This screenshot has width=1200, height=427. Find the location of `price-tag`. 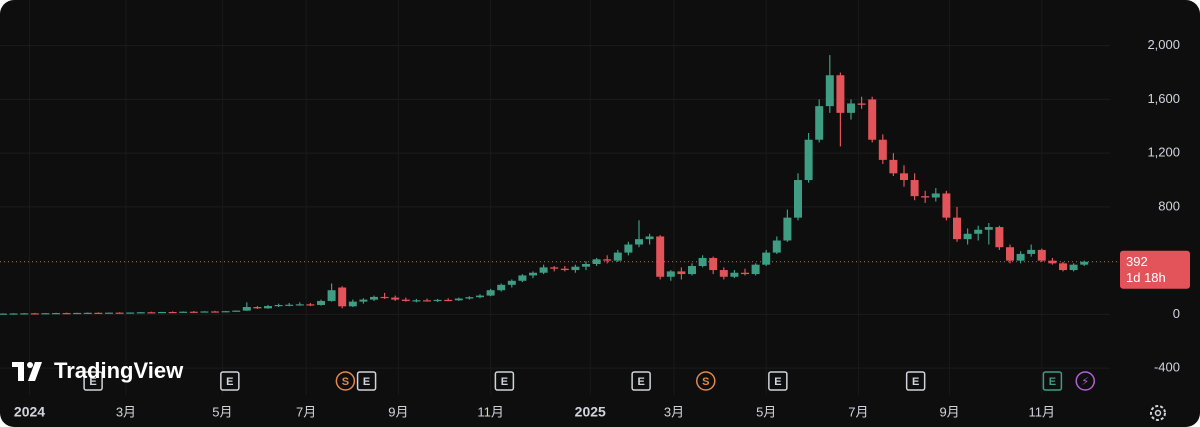

price-tag is located at coordinates (1155, 269).